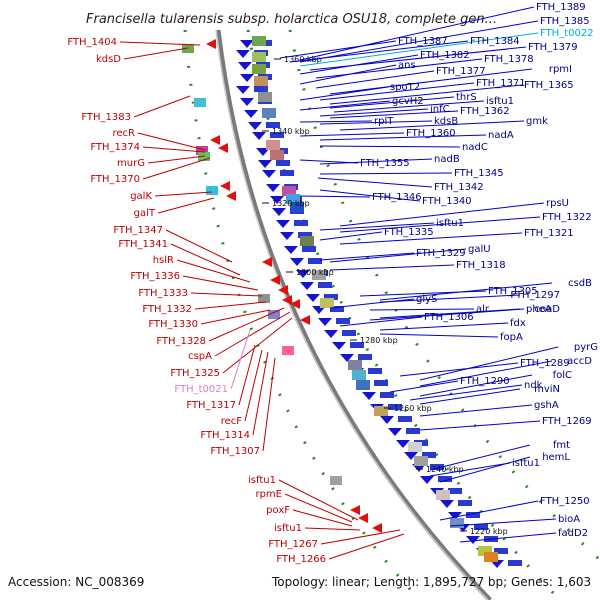  What do you see at coordinates (232, 421) in the screenshot?
I see `gene-label-left: recF` at bounding box center [232, 421].